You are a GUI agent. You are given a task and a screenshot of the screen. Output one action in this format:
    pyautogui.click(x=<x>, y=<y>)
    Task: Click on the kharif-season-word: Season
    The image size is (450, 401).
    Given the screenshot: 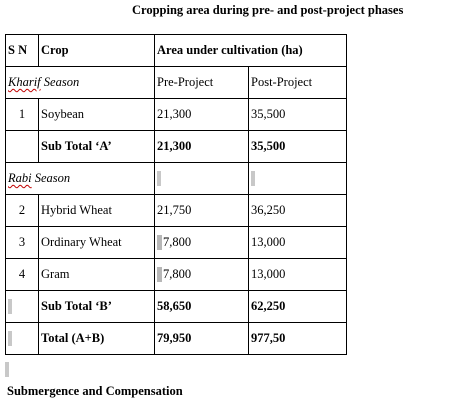 What is the action you would take?
    pyautogui.click(x=60, y=82)
    